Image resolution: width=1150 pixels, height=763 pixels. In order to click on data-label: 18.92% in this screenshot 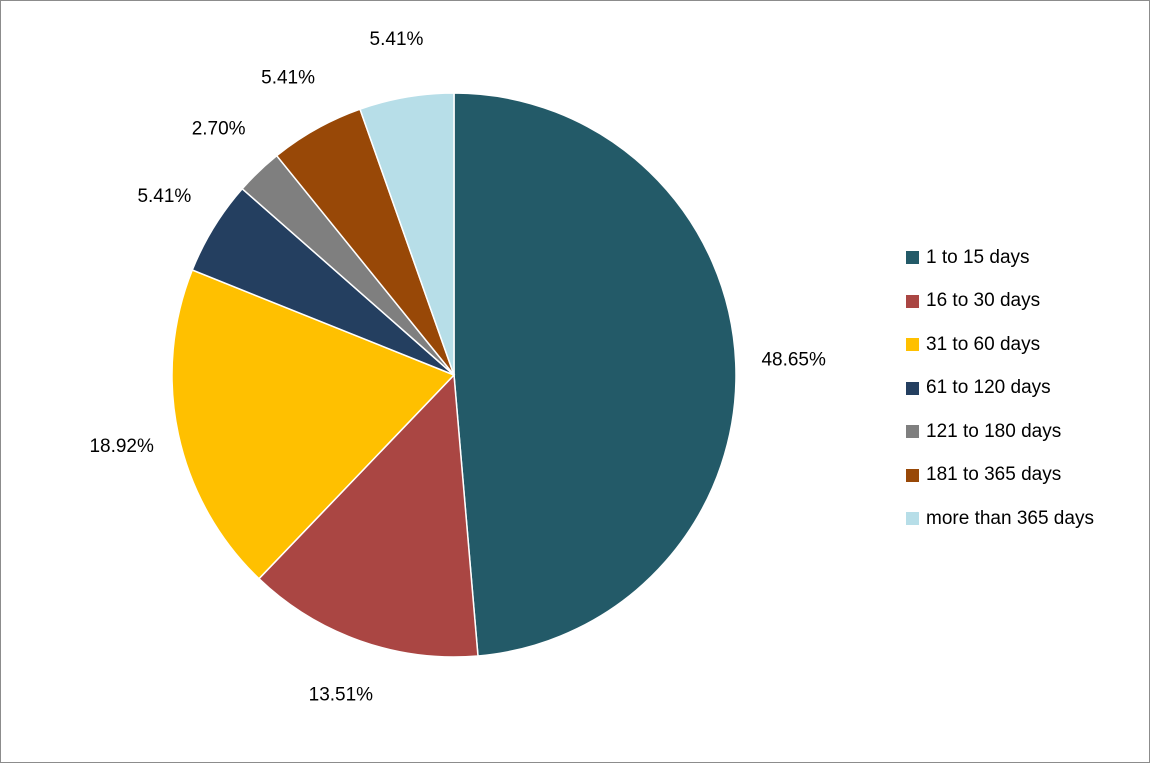, I will do `click(121, 446)`.